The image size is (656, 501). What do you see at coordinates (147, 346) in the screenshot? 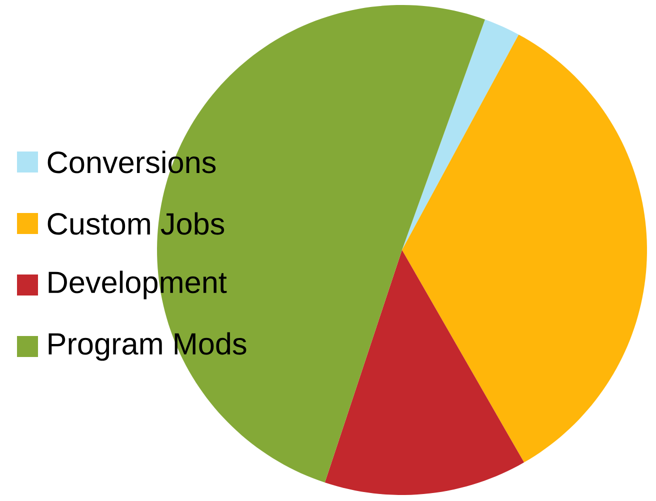
I see `legend-label: Program Mods` at bounding box center [147, 346].